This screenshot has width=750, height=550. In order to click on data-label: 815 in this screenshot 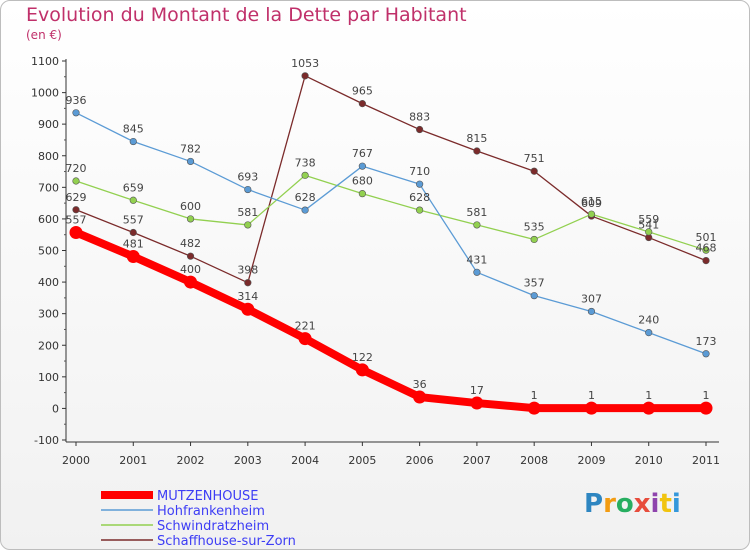, I will do `click(476, 138)`.